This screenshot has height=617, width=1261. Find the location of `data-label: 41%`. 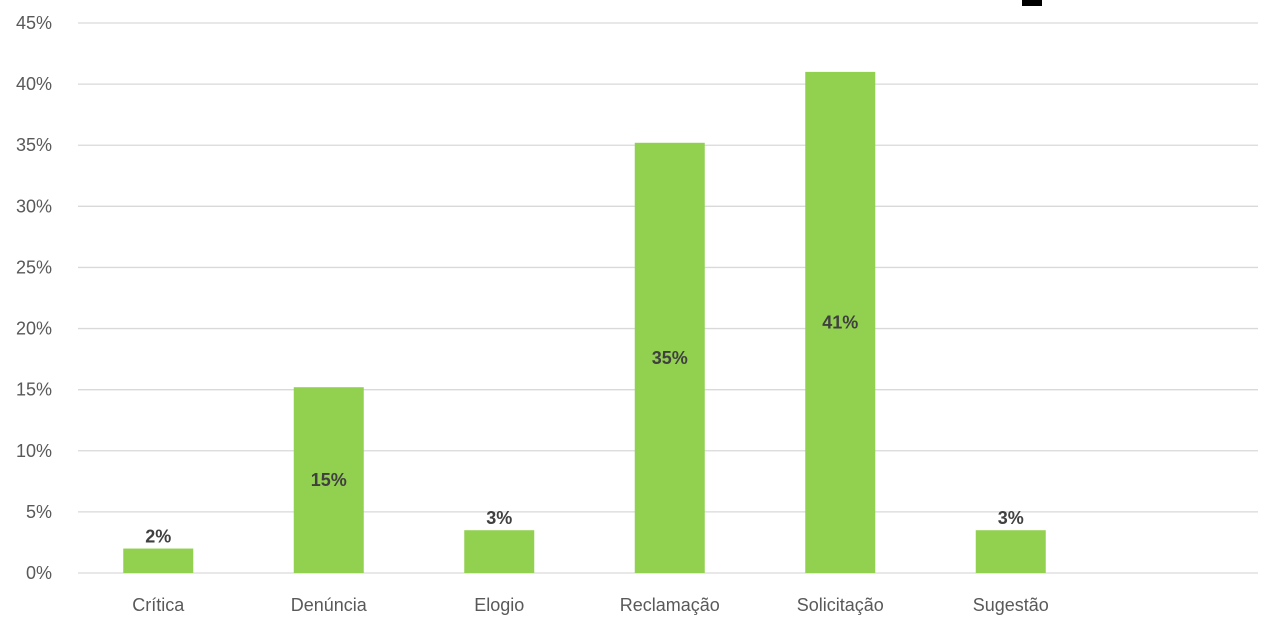

data-label: 41% is located at coordinates (840, 322).